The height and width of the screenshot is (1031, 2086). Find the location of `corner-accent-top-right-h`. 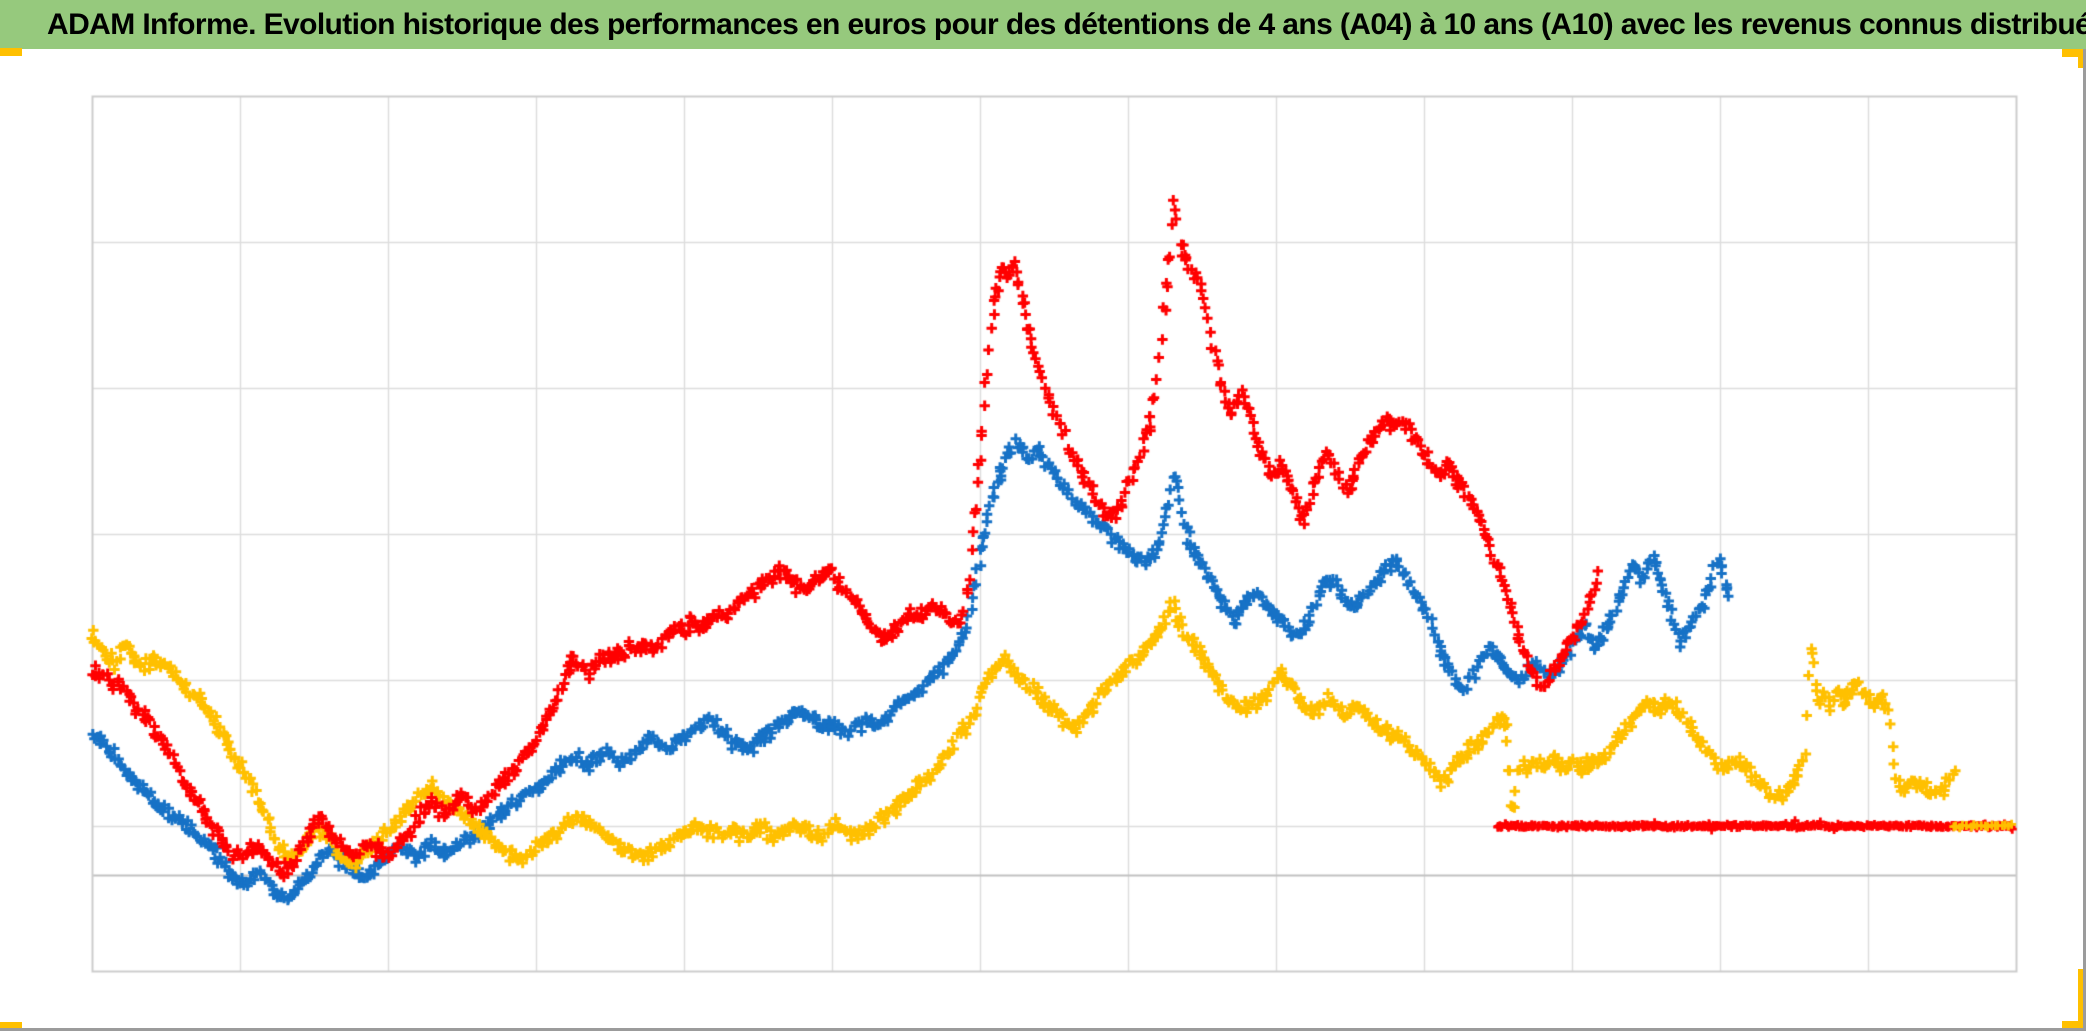

corner-accent-top-right-h is located at coordinates (2074, 53).